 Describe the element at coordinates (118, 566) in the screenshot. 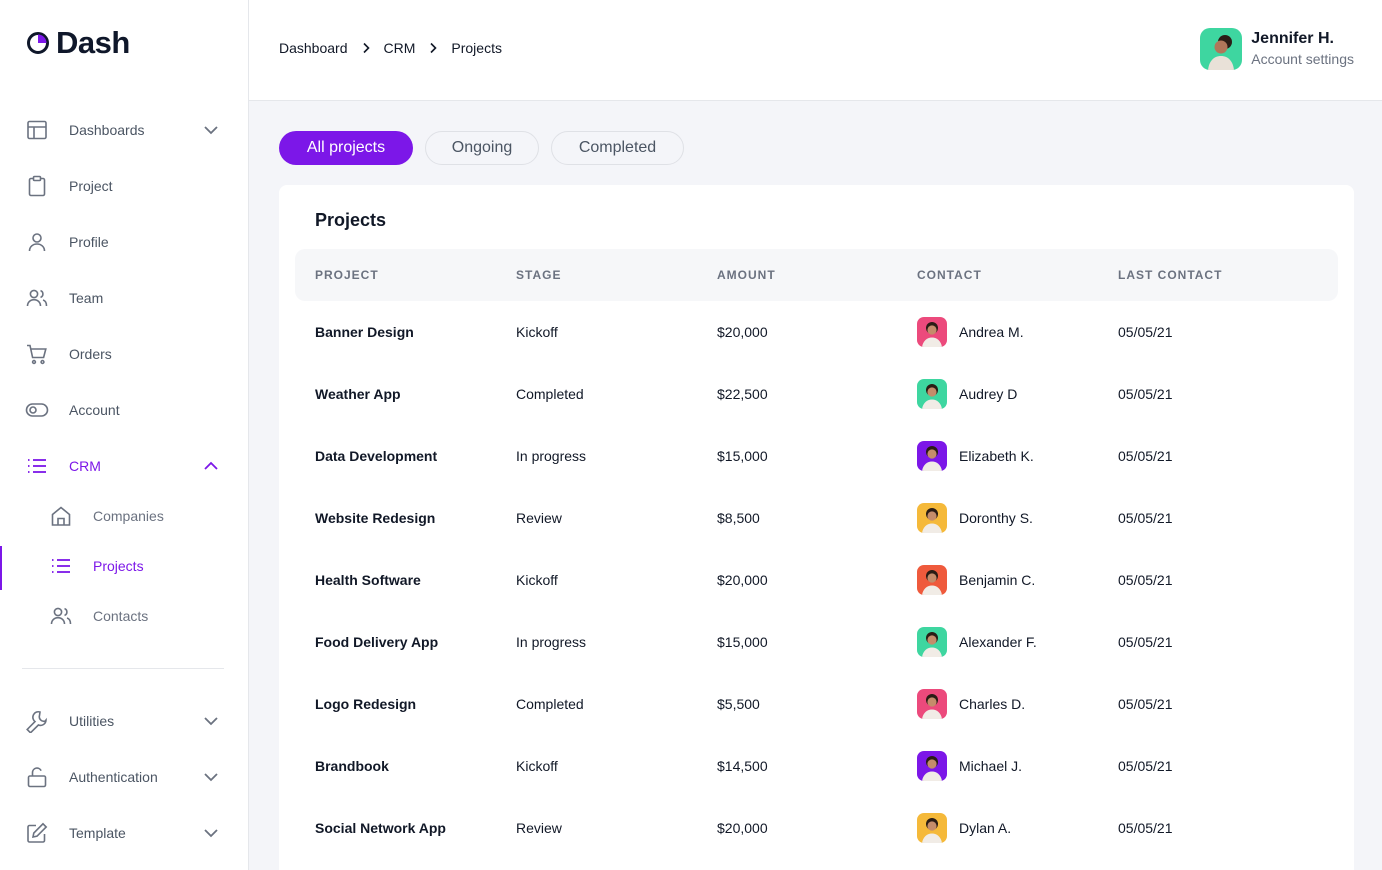

I see `sidebar-subitem-label: Projects` at that location.